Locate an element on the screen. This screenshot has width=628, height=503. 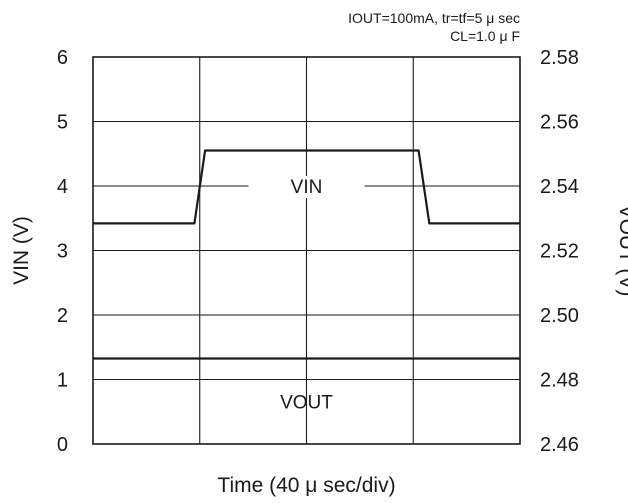
right-tick-label: 2.46 is located at coordinates (559, 445).